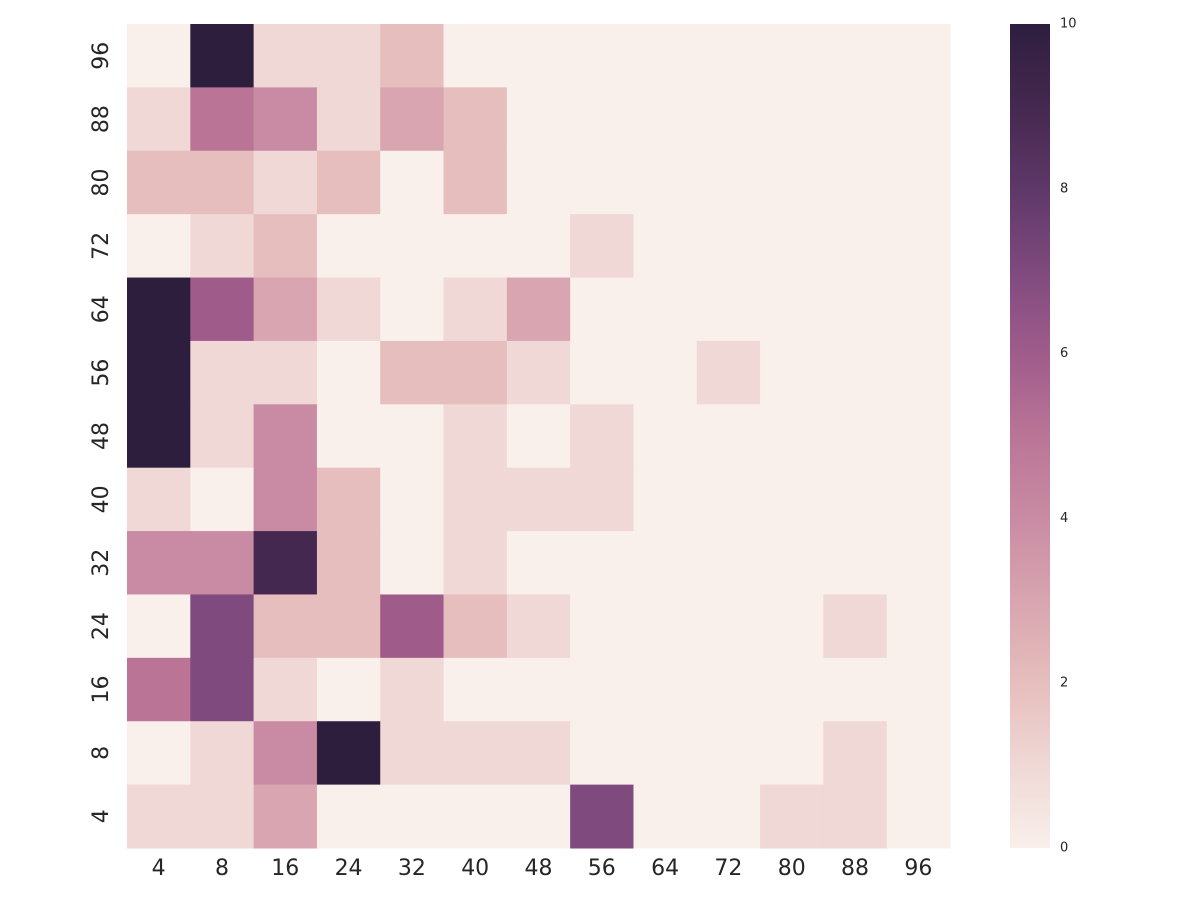 The height and width of the screenshot is (900, 1200). Describe the element at coordinates (101, 246) in the screenshot. I see `y-tick-label: 72` at that location.